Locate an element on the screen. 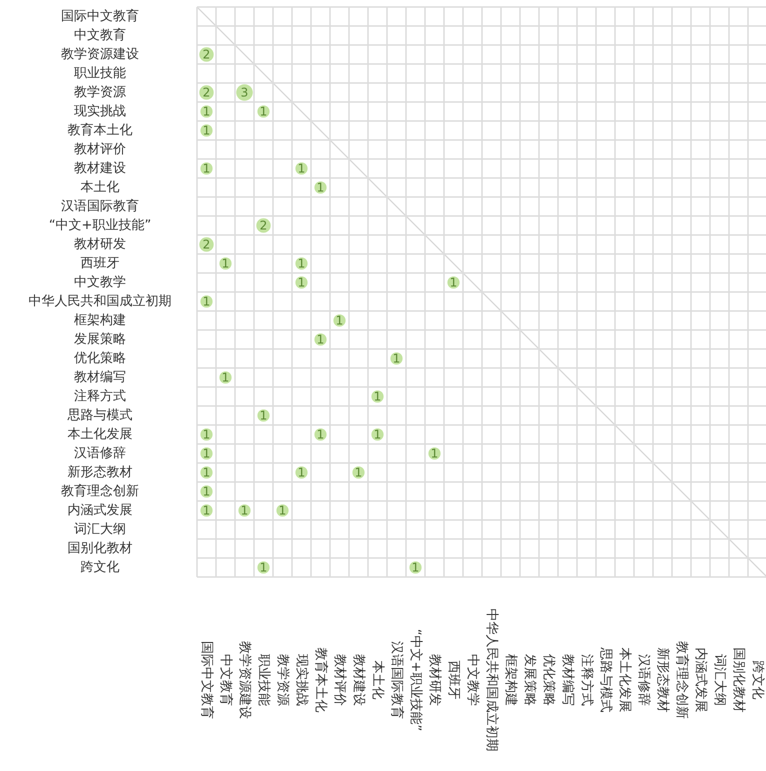 This screenshot has width=766, height=771. x-tick-label: 汉语国际教育 is located at coordinates (397, 680).